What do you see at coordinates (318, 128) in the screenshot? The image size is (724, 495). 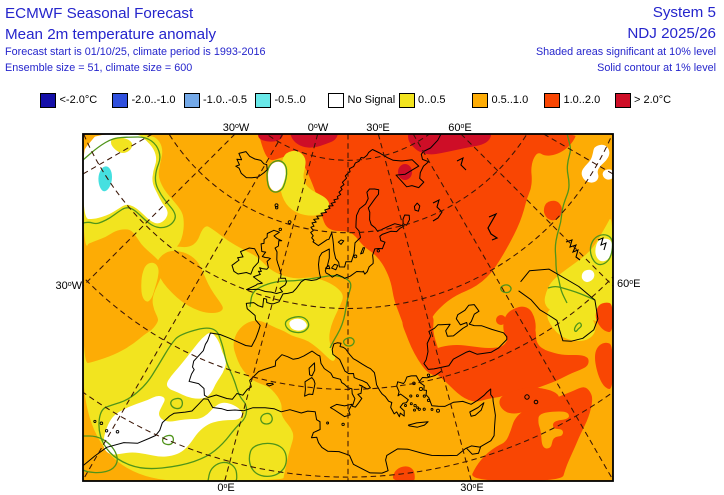 I see `svg-text: 0oW` at bounding box center [318, 128].